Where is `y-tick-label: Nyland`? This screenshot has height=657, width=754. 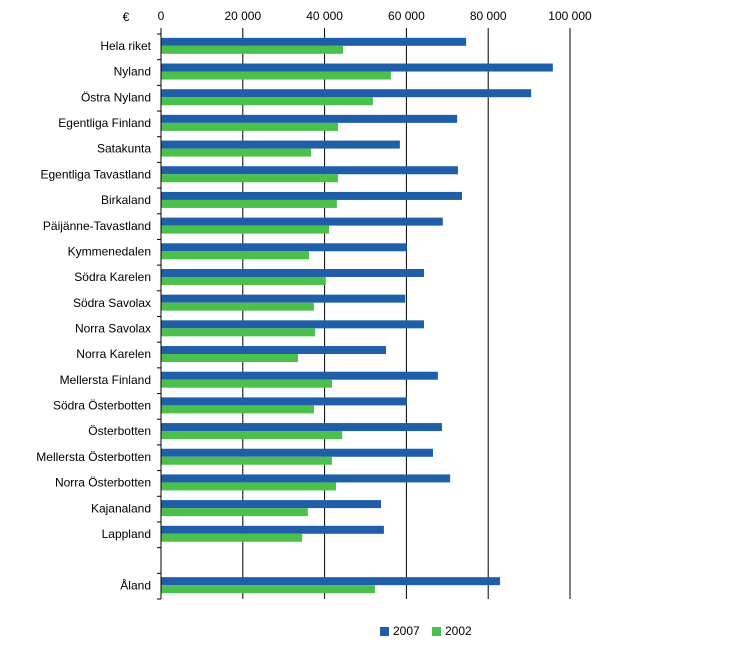 y-tick-label: Nyland is located at coordinates (132, 72).